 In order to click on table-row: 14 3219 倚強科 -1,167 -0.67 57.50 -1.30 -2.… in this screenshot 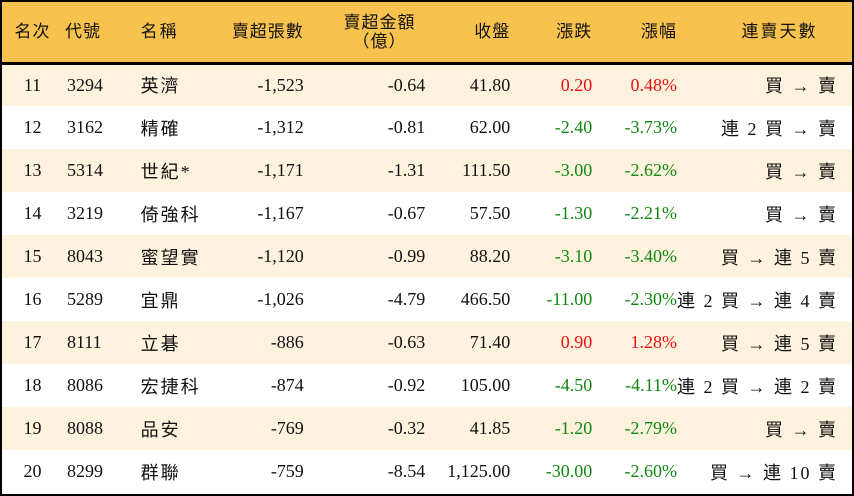, I will do `click(427, 213)`.